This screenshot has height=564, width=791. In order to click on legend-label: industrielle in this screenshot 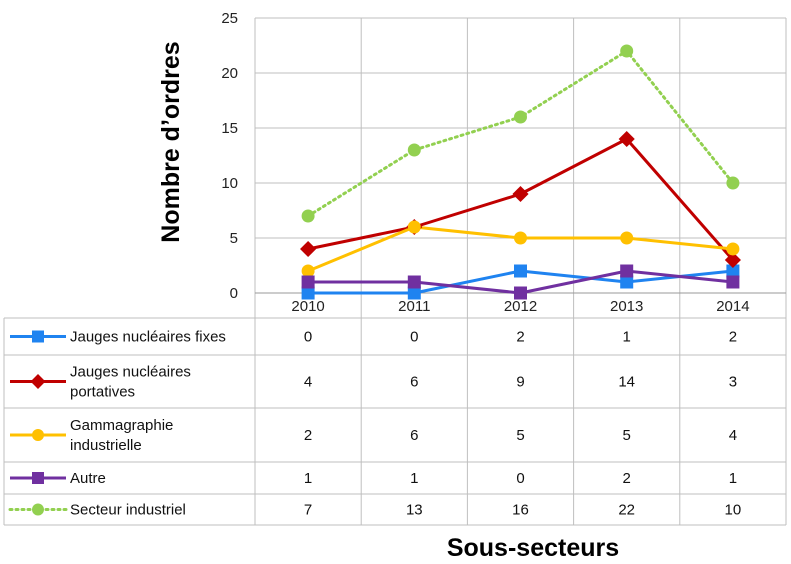, I will do `click(106, 445)`.